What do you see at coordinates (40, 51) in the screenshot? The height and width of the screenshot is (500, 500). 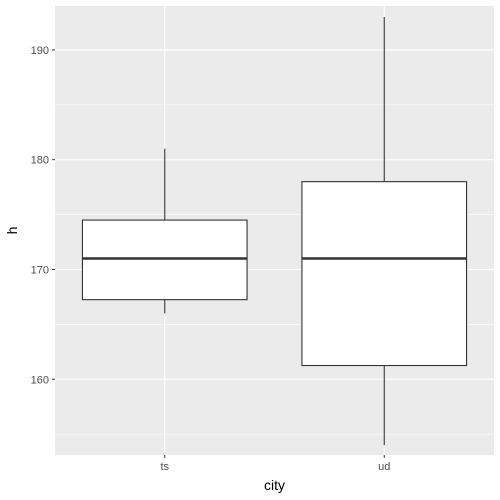 I see `y-tick-label: 190` at bounding box center [40, 51].